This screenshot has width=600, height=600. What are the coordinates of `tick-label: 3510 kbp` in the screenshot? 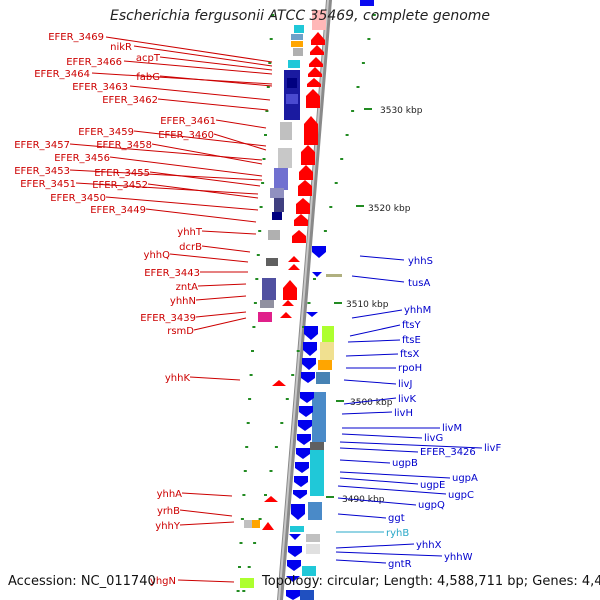 It's located at (367, 305).